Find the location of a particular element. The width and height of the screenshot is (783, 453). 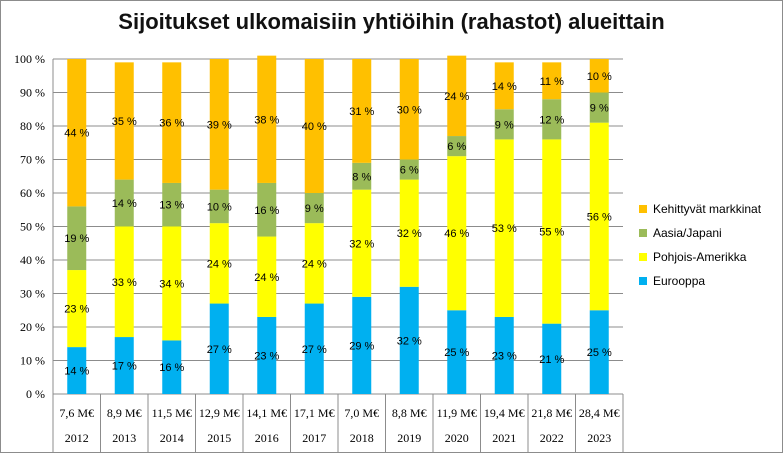

bar-eurooppa-2015 is located at coordinates (219, 348).